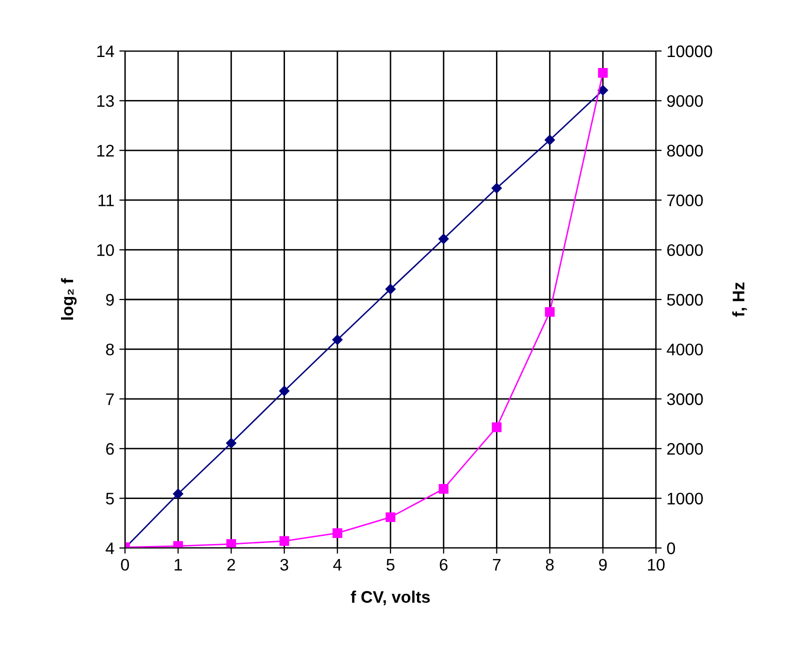 This screenshot has height=662, width=793. I want to click on x-tick-label: 2, so click(231, 564).